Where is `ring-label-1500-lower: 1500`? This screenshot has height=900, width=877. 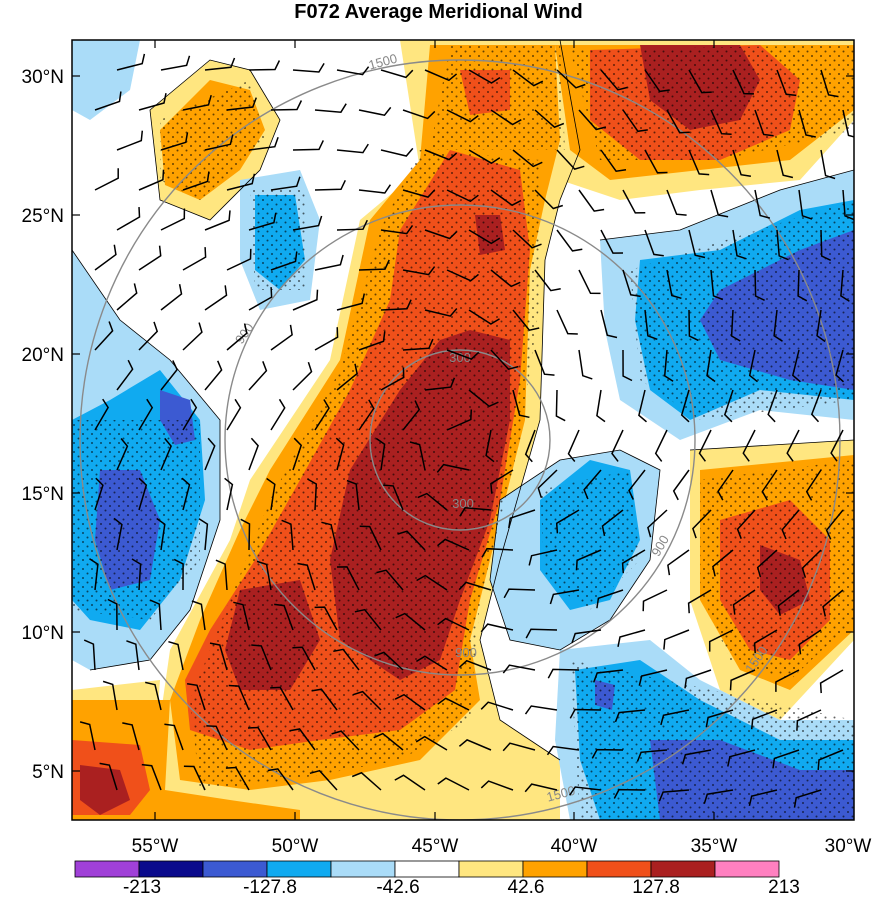 ring-label-1500-lower: 1500 is located at coordinates (561, 794).